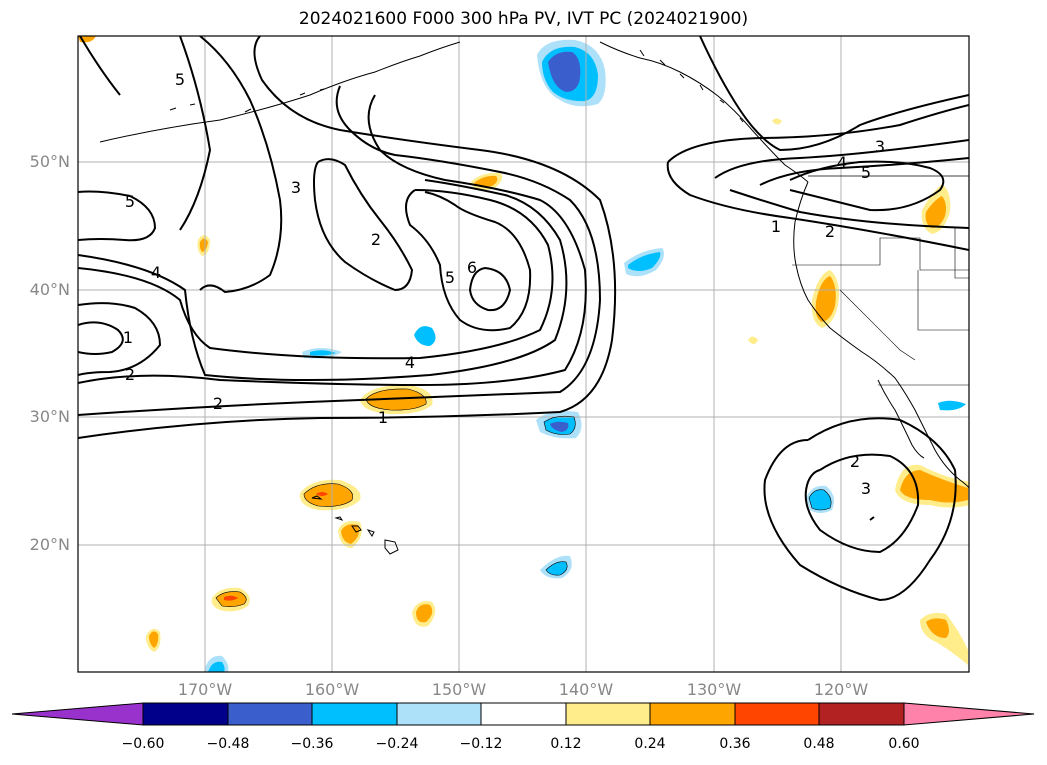 Image resolution: width=1047 pixels, height=765 pixels. Describe the element at coordinates (650, 744) in the screenshot. I see `colorbar-tick-label: 0.24` at that location.